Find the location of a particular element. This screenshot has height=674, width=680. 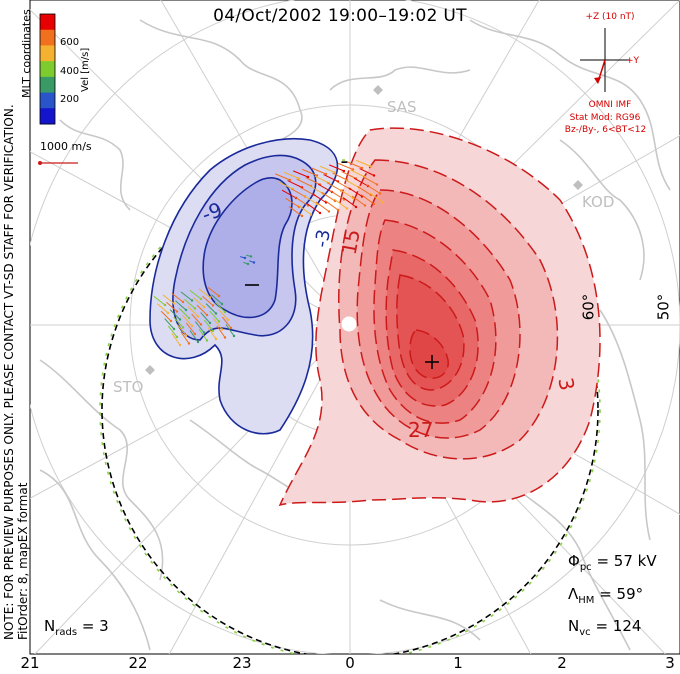

negative-potential-cell is located at coordinates (244, 286).